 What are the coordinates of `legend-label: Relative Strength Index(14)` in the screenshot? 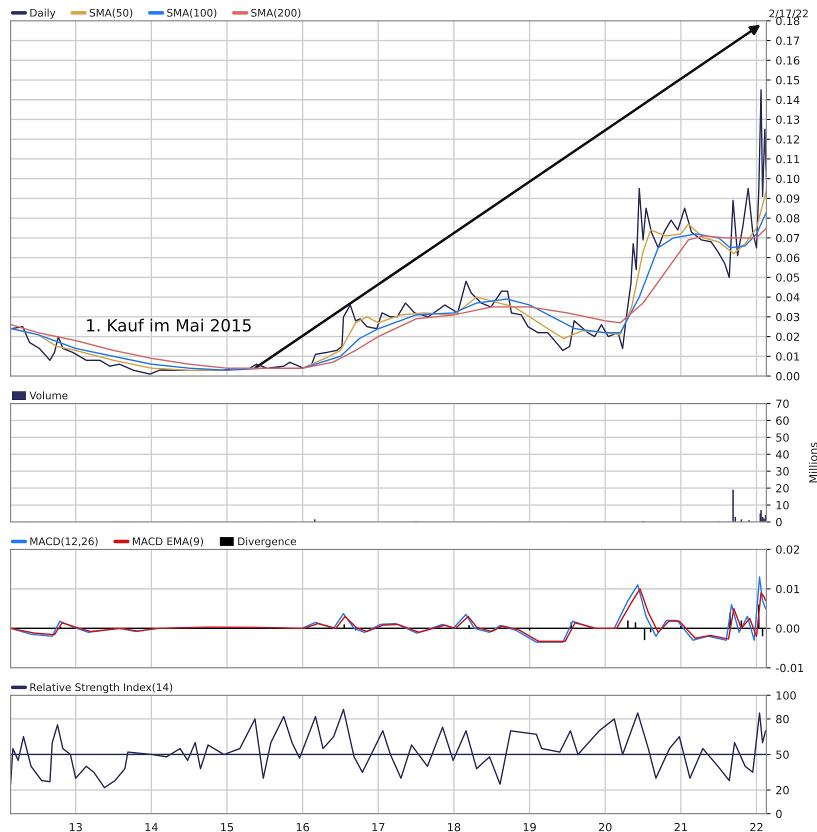 It's located at (101, 688).